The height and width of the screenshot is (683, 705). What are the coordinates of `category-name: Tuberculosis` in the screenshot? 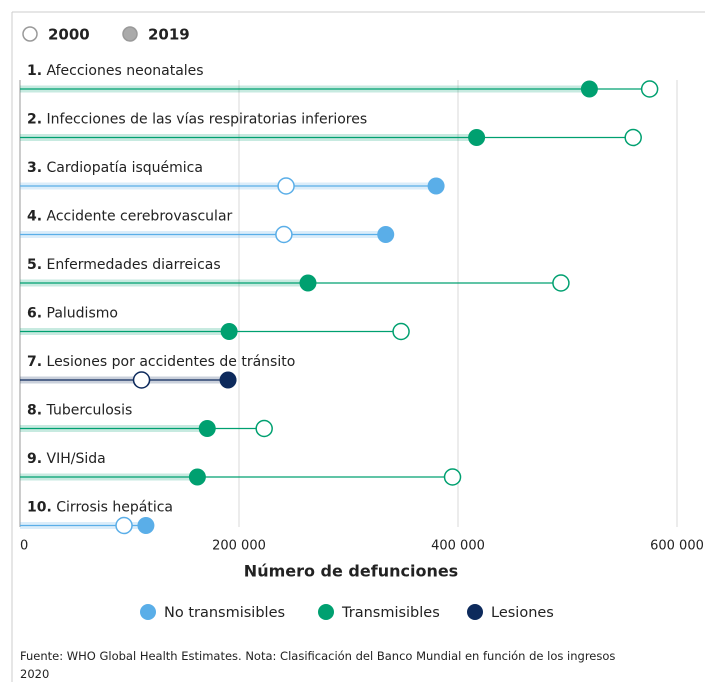 It's located at (89, 411).